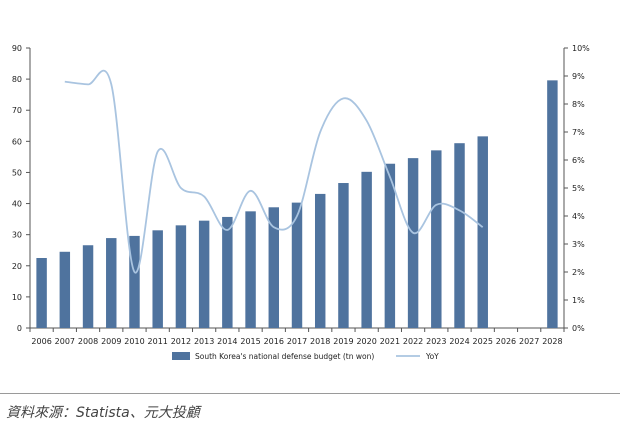 The width and height of the screenshot is (620, 445). I want to click on x-tick-label: 2011, so click(158, 341).